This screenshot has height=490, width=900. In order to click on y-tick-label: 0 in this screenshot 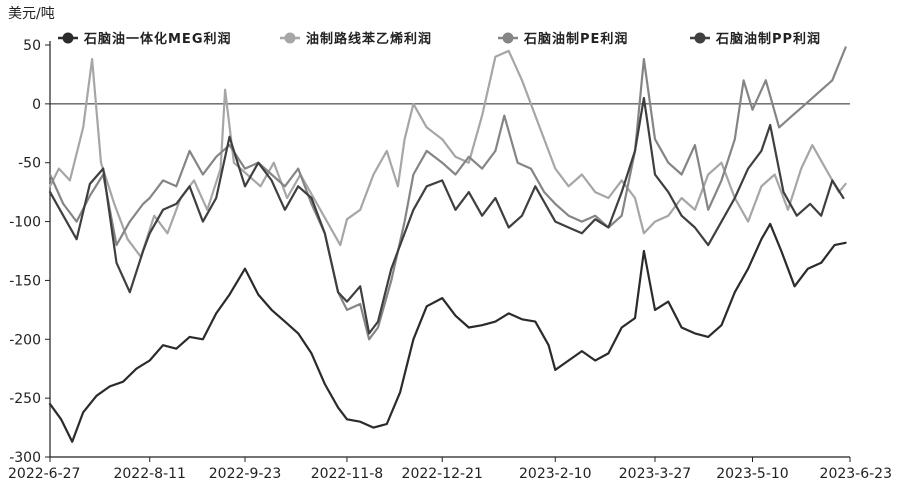, I will do `click(36, 105)`.